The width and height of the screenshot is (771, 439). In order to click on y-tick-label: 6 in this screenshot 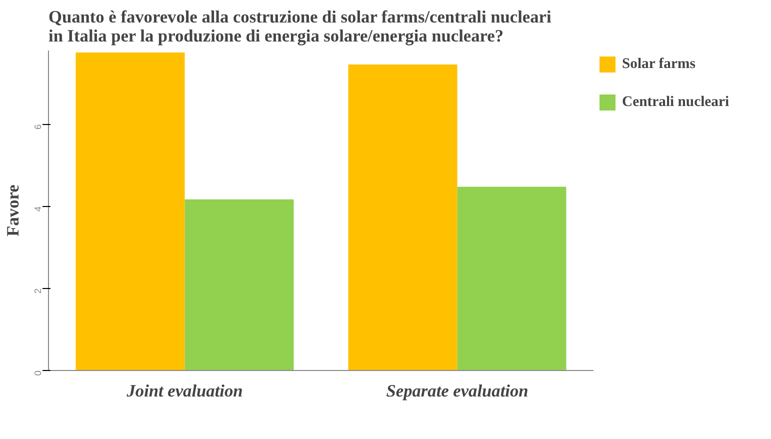, I will do `click(38, 127)`.